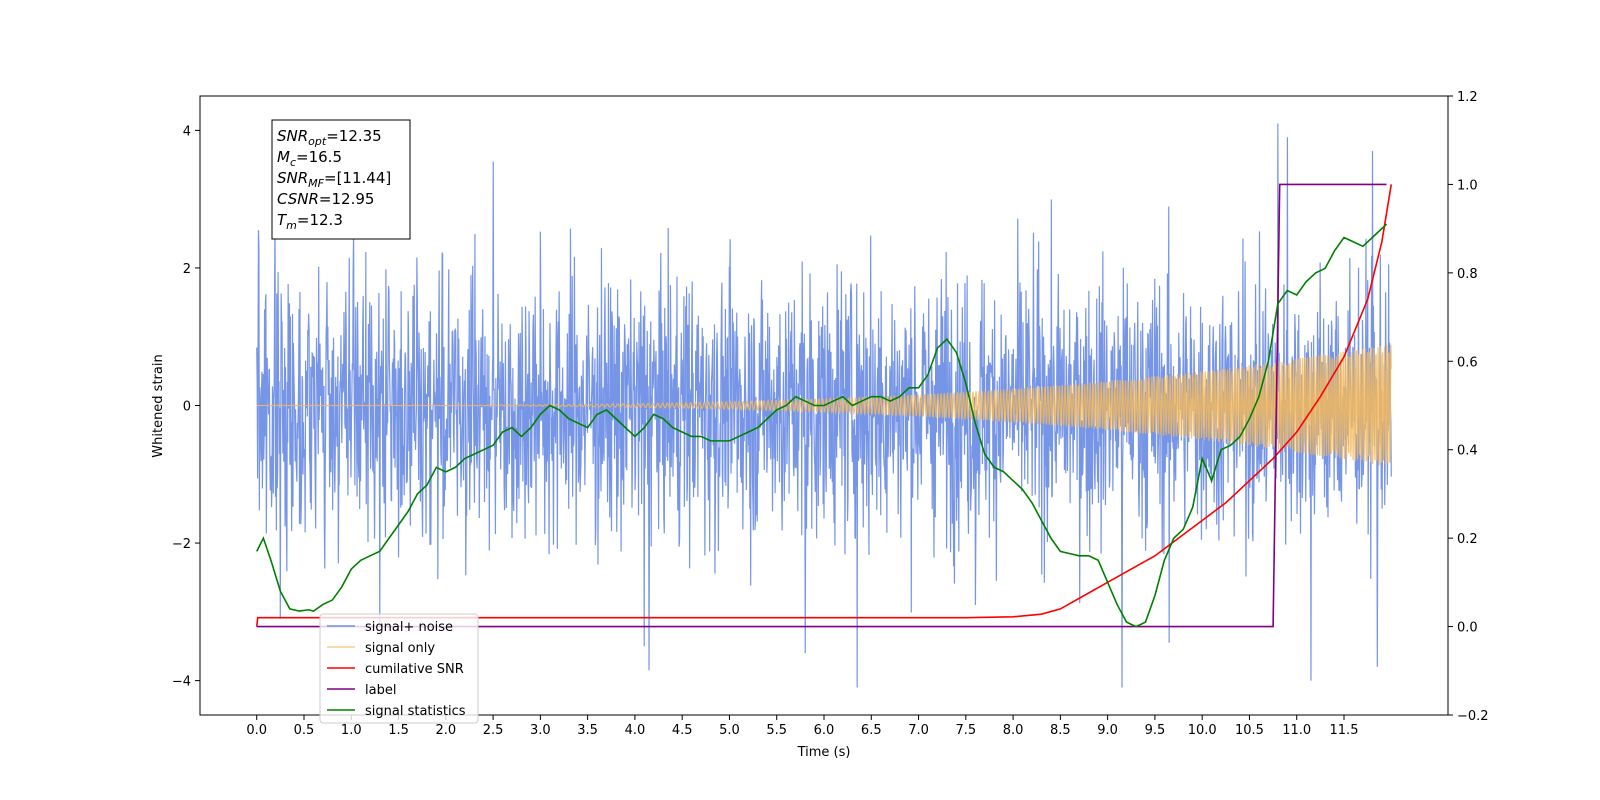 This screenshot has width=1600, height=800. What do you see at coordinates (540, 730) in the screenshot?
I see `x-tick-label: 3.0` at bounding box center [540, 730].